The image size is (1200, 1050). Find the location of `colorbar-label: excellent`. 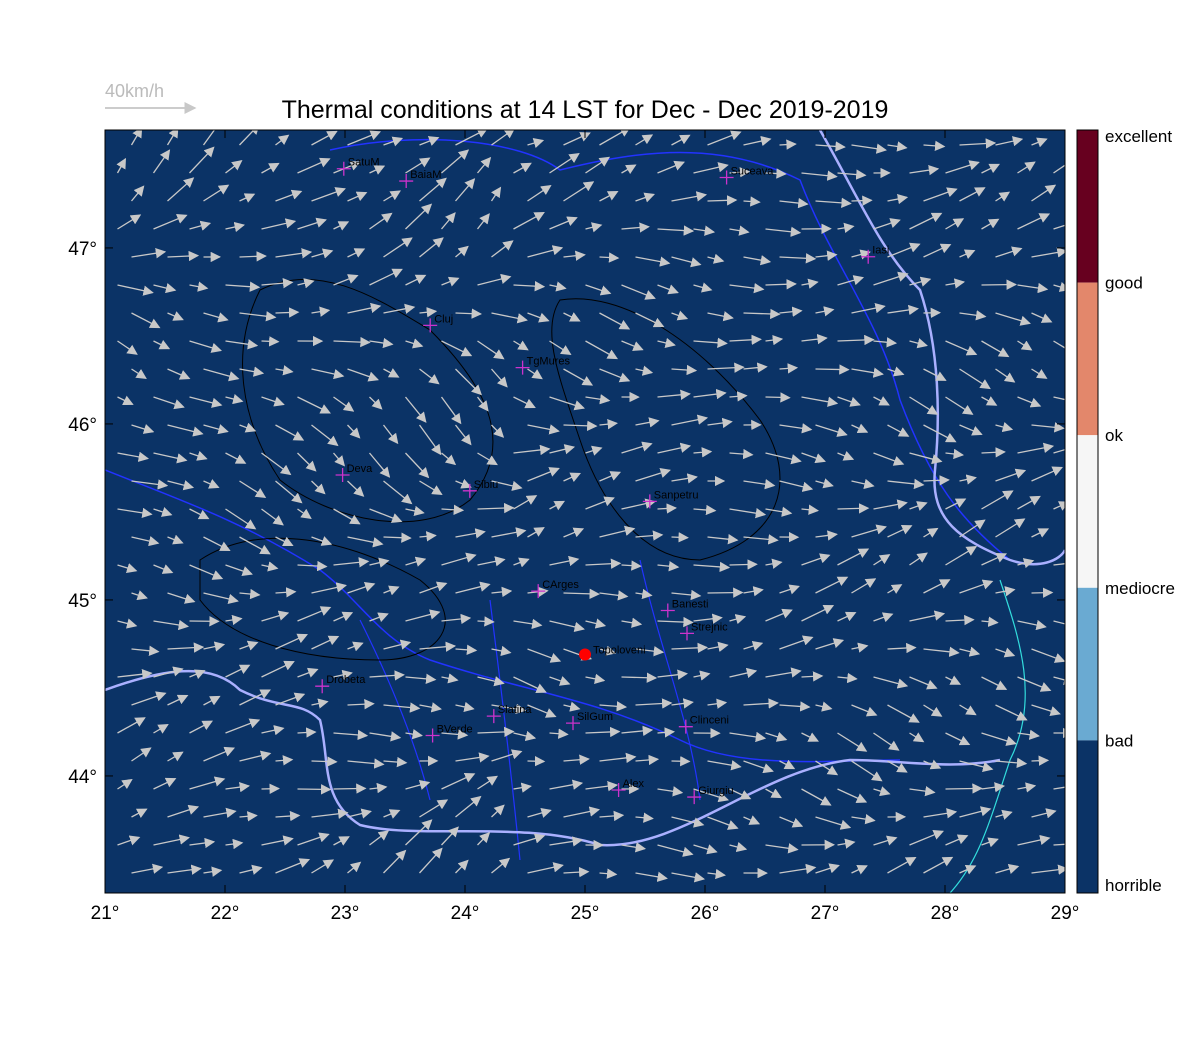

colorbar-label: excellent is located at coordinates (1138, 136).